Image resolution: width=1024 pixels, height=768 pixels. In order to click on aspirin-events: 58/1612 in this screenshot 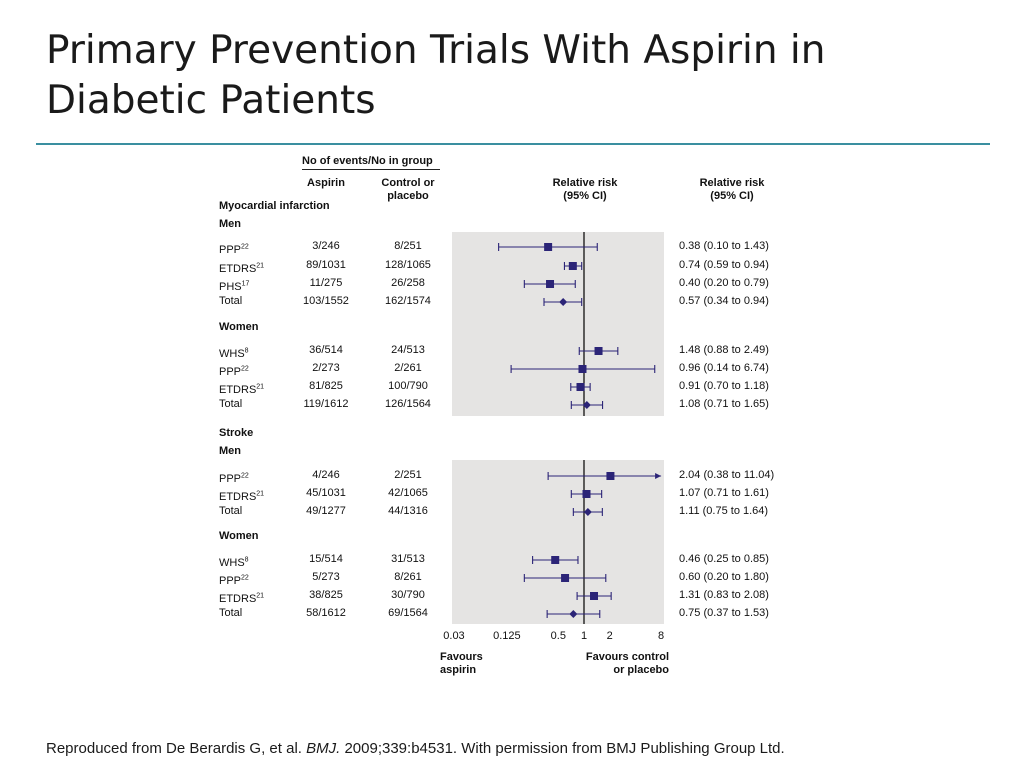, I will do `click(326, 613)`.